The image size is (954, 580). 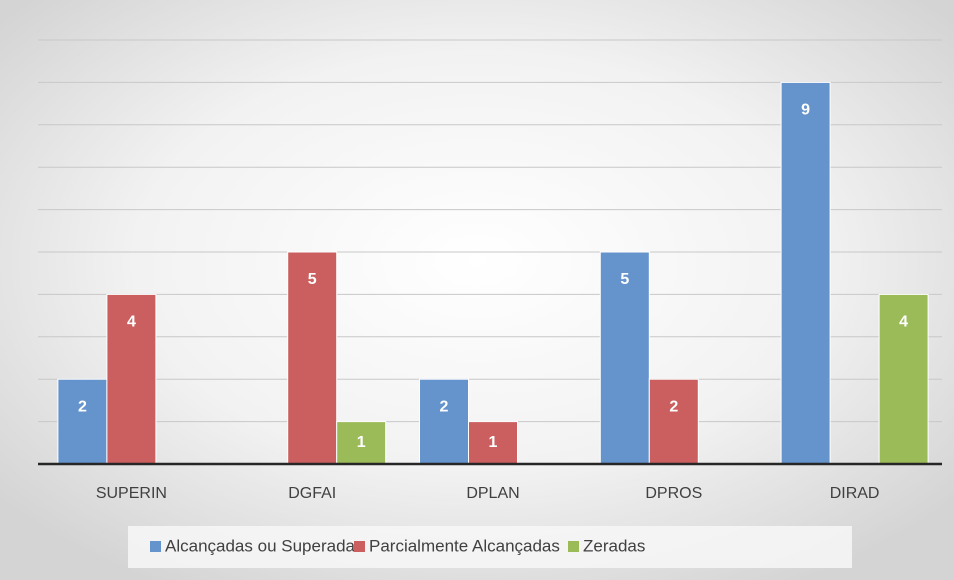 What do you see at coordinates (855, 493) in the screenshot?
I see `x-tick-label: DIRAD` at bounding box center [855, 493].